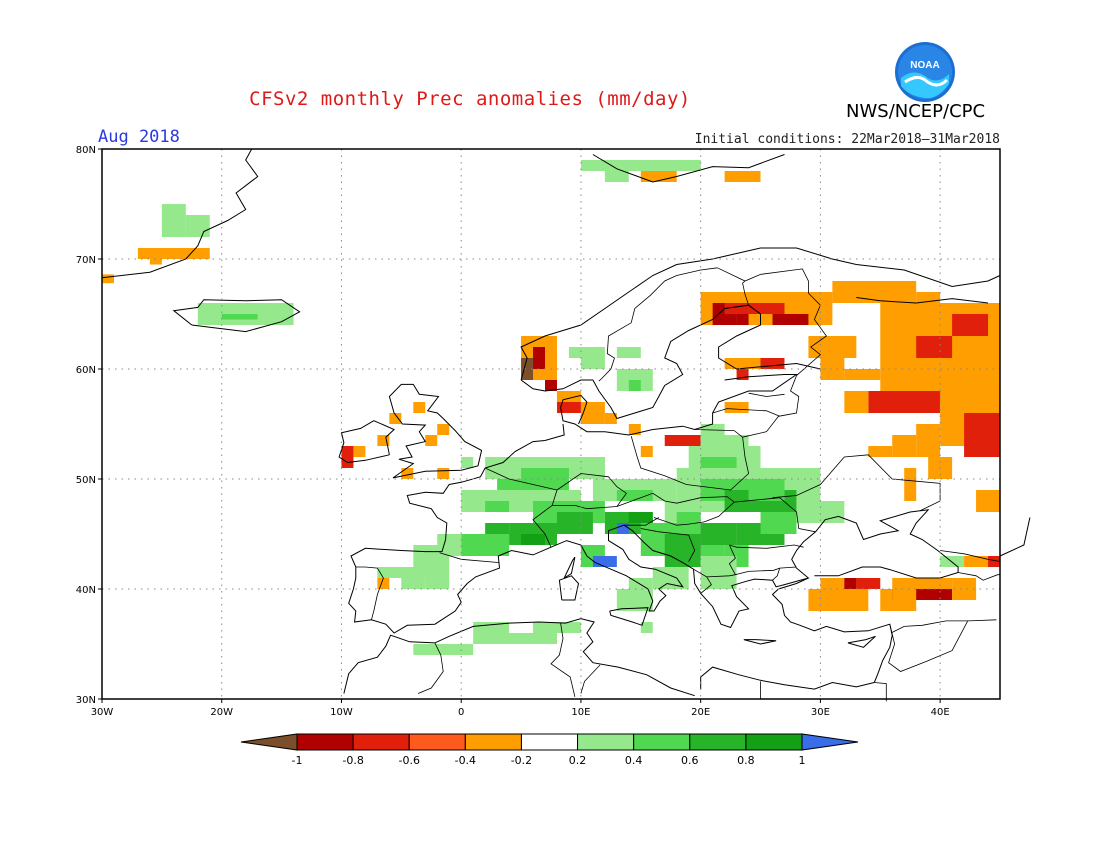 Image resolution: width=1100 pixels, height=850 pixels. Describe the element at coordinates (86, 480) in the screenshot. I see `lat-tick-label: 50N` at that location.